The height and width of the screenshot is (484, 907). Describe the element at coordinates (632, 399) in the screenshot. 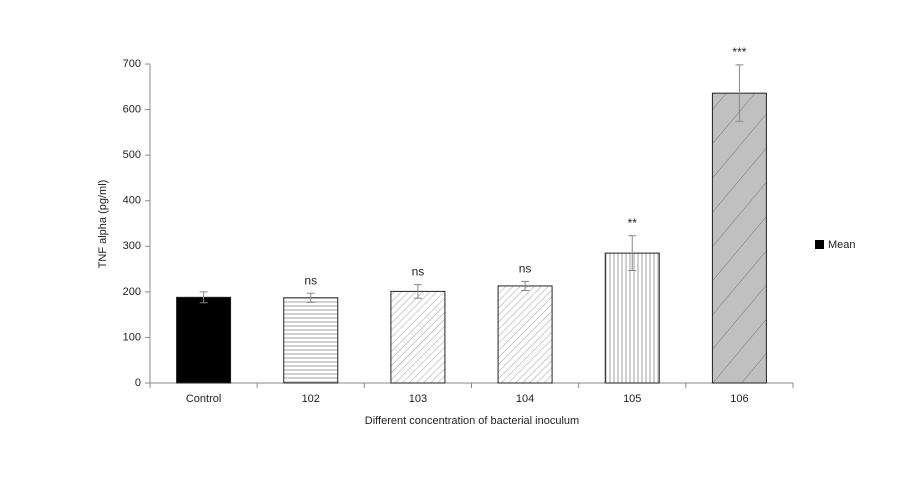

I see `x-tick-label: 105` at that location.